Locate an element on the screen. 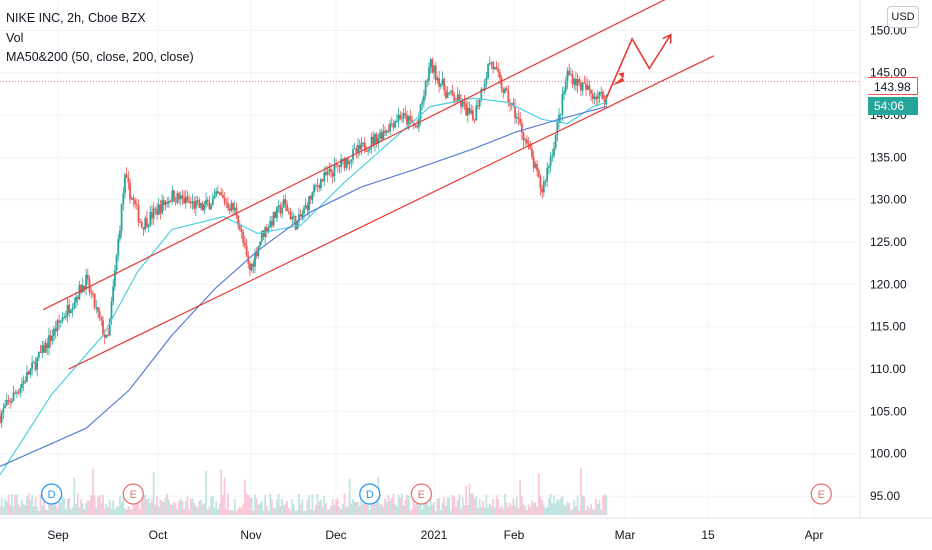  currency-button: USD is located at coordinates (903, 17).